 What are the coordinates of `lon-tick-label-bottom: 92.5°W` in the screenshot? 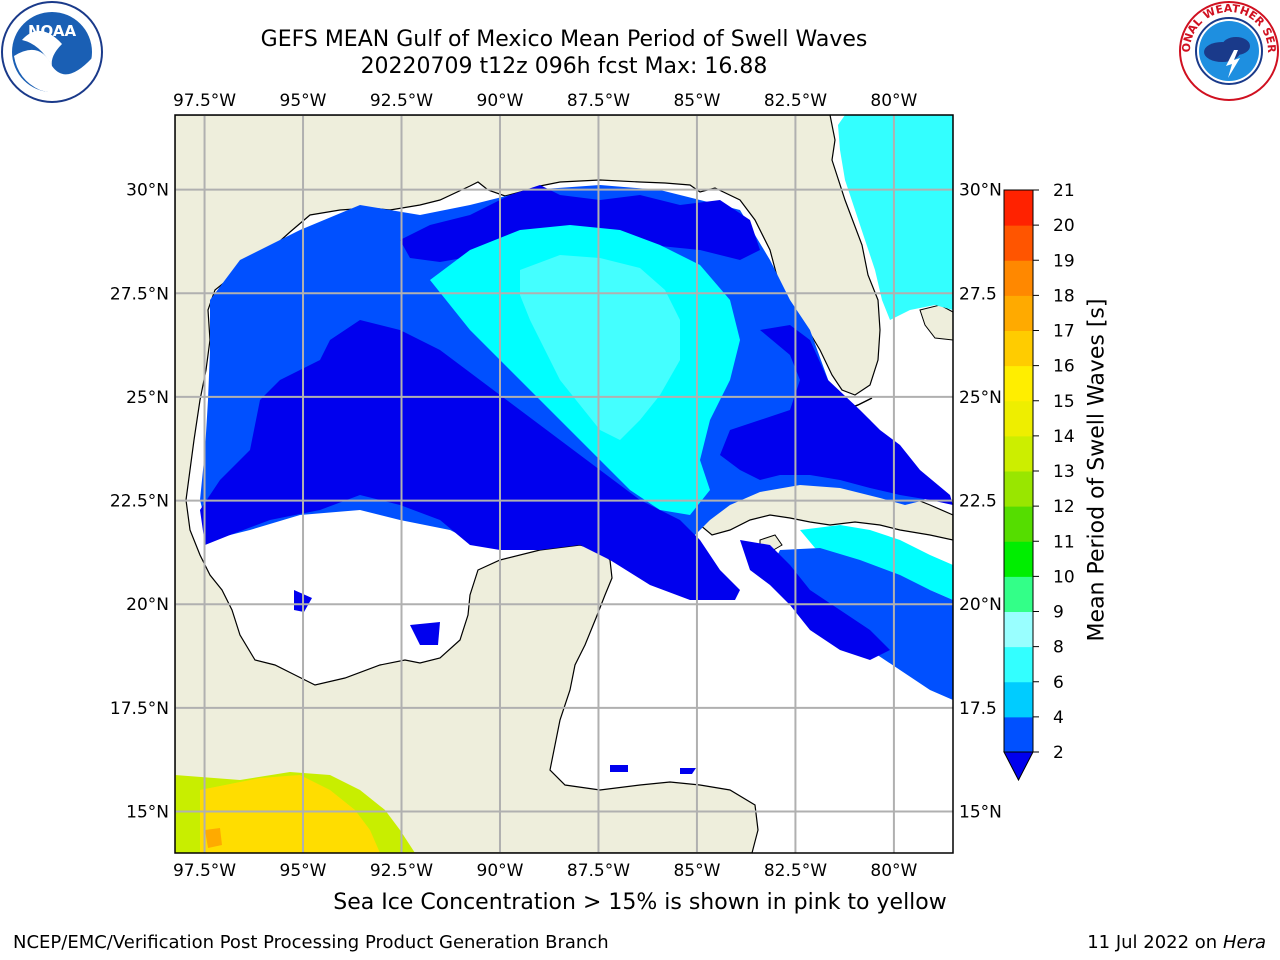 It's located at (401, 871).